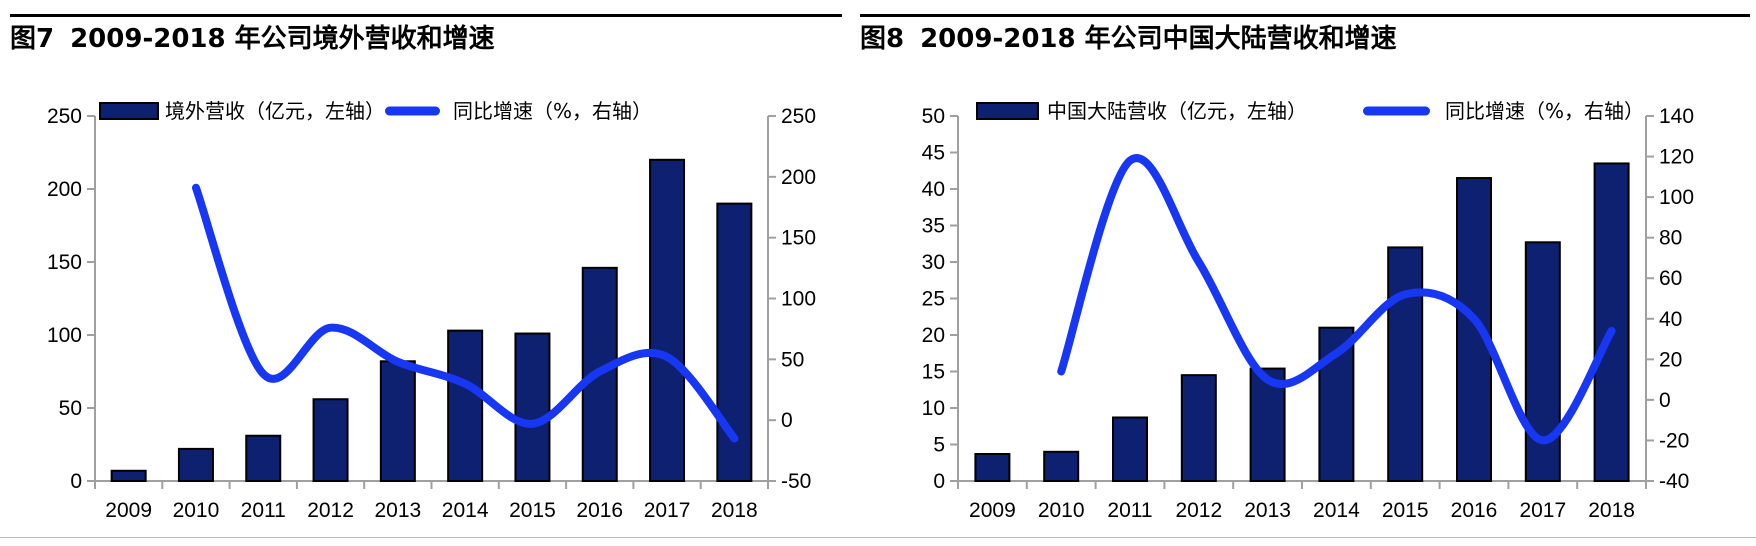  What do you see at coordinates (878, 537) in the screenshot?
I see `page-divider-rule` at bounding box center [878, 537].